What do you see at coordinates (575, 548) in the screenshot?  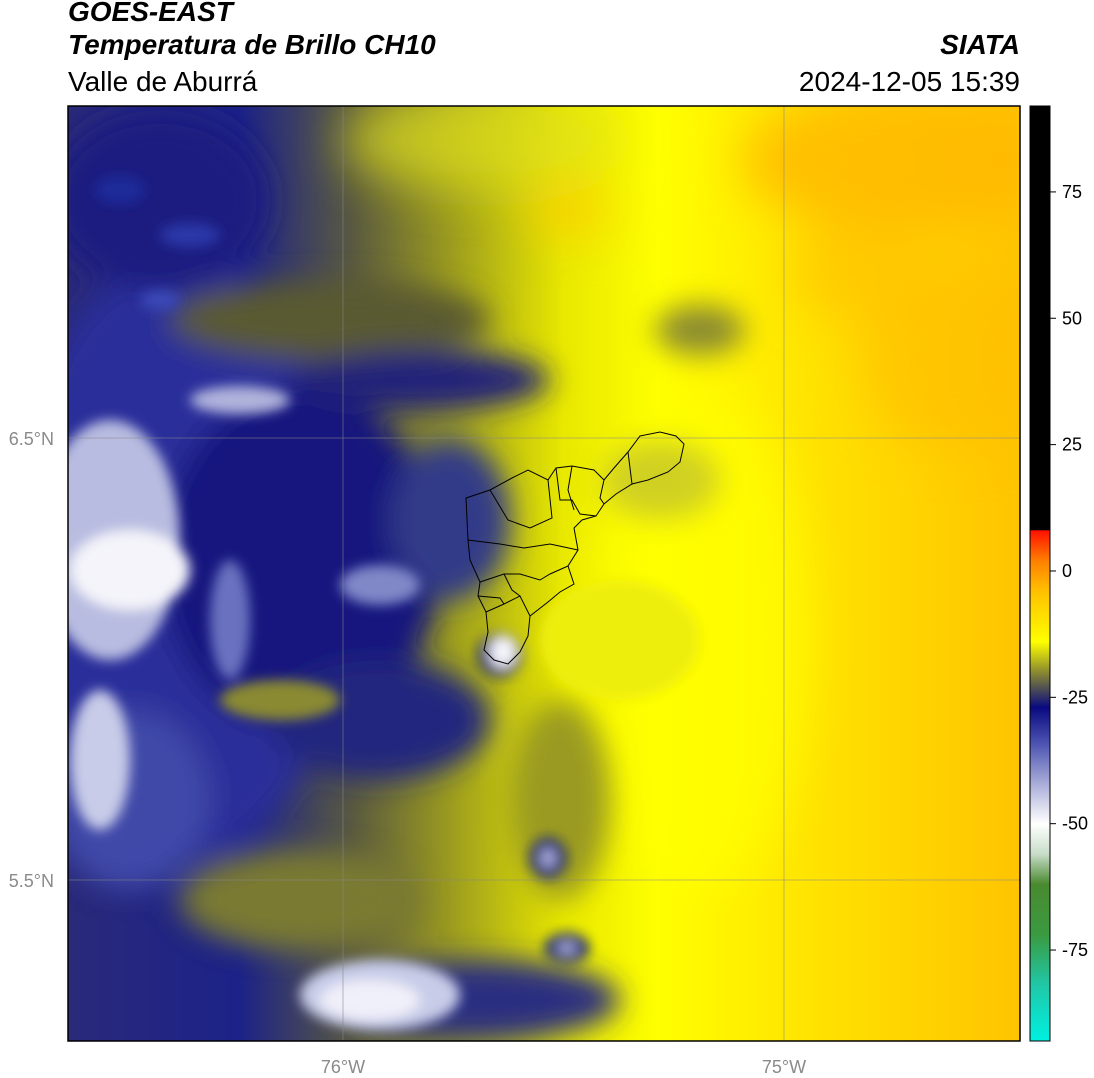 I see `valle-de-aburra-boundaries` at bounding box center [575, 548].